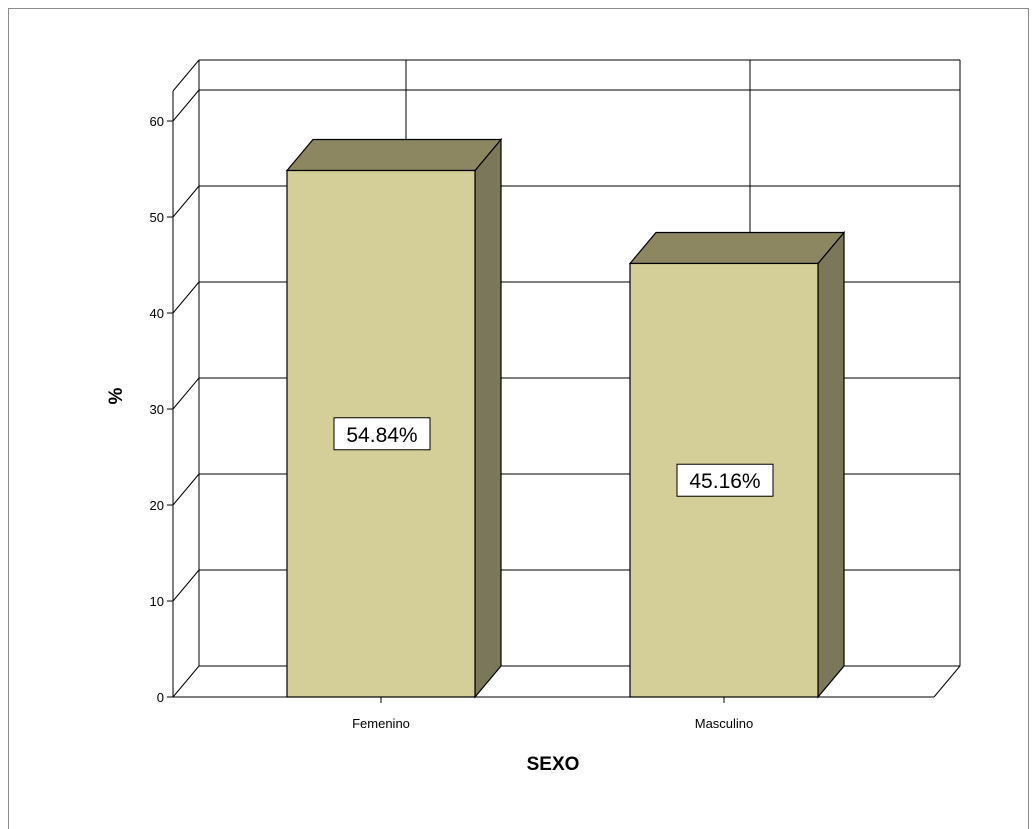  What do you see at coordinates (157, 121) in the screenshot?
I see `y-tick-label-60: 60` at bounding box center [157, 121].